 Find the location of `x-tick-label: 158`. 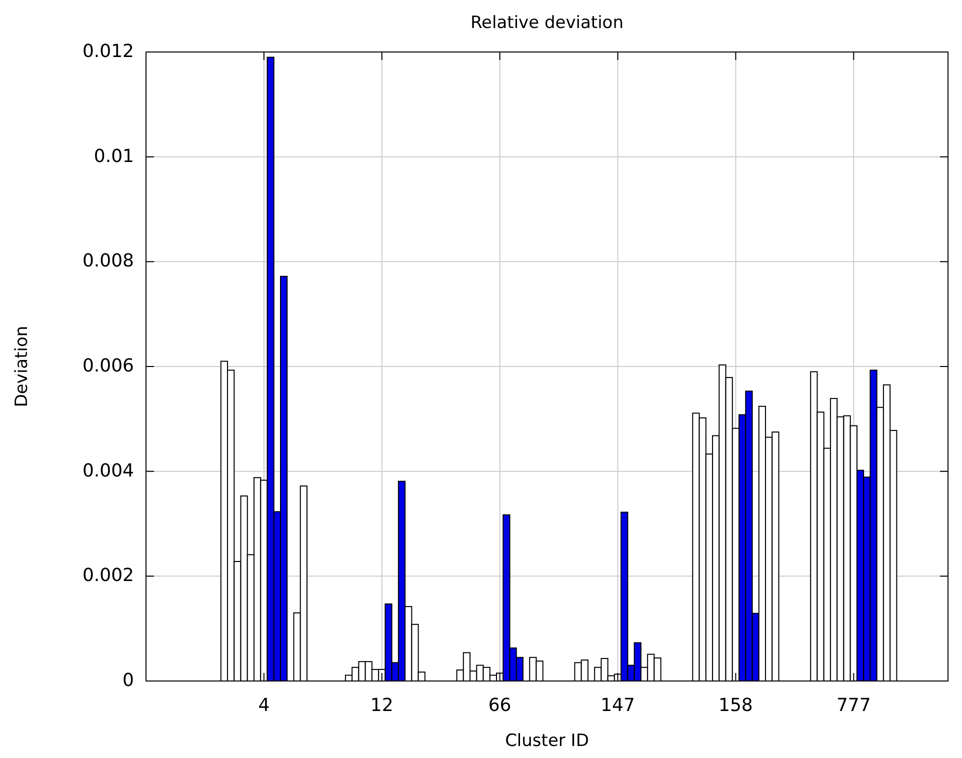

x-tick-label: 158 is located at coordinates (735, 705).